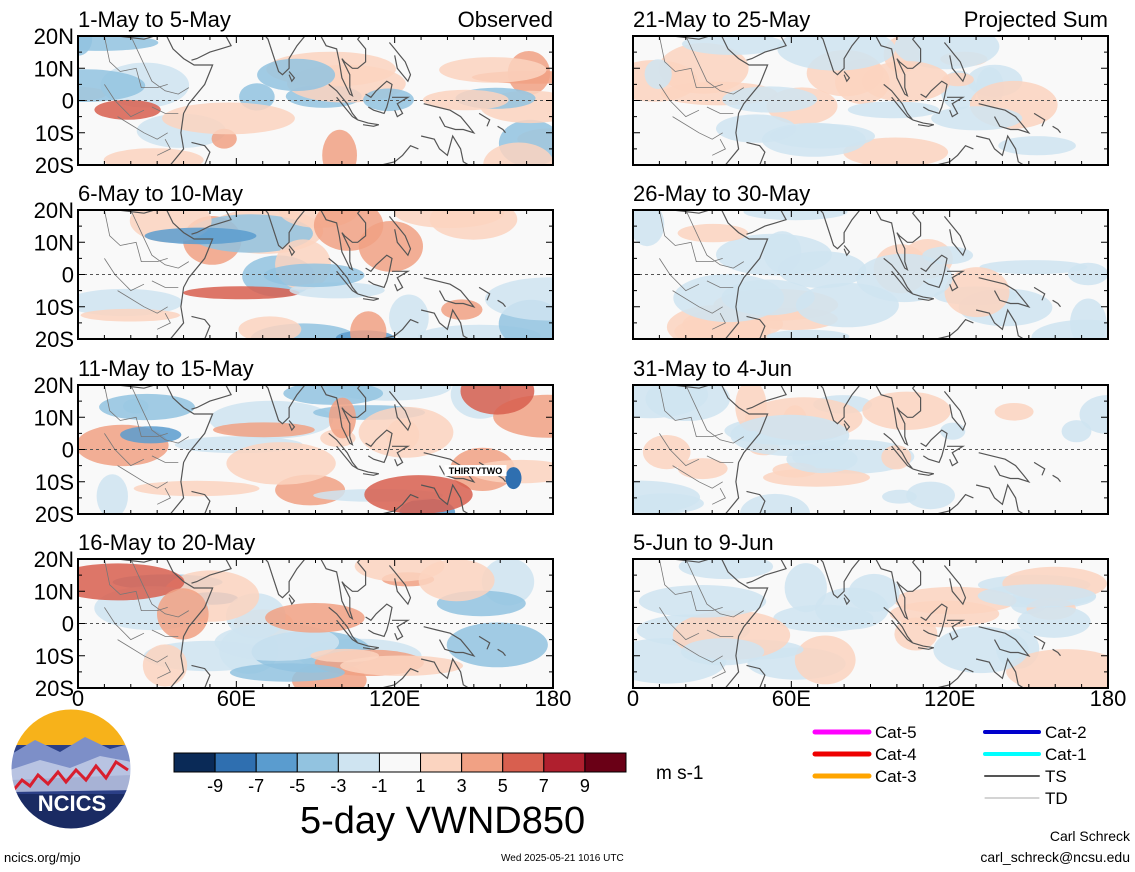 The height and width of the screenshot is (872, 1135). What do you see at coordinates (721, 19) in the screenshot?
I see `panel-title: 21-May to 25-May` at bounding box center [721, 19].